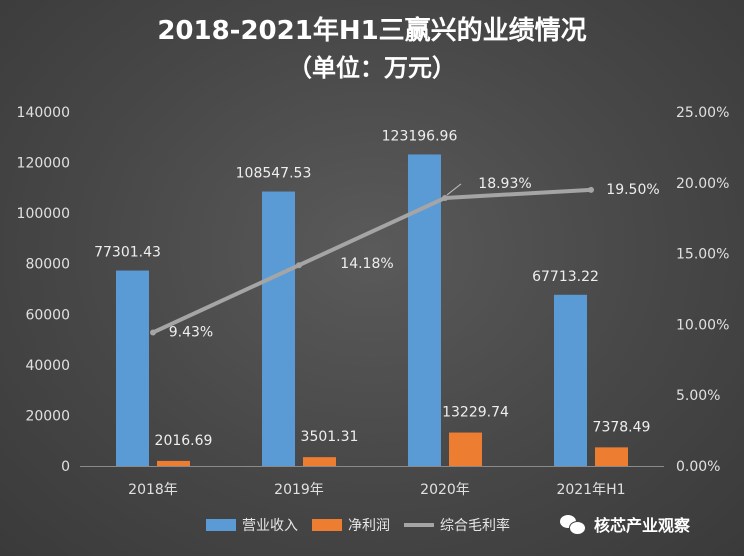  Describe the element at coordinates (475, 413) in the screenshot. I see `data-label-net-profit: 13229.74` at that location.